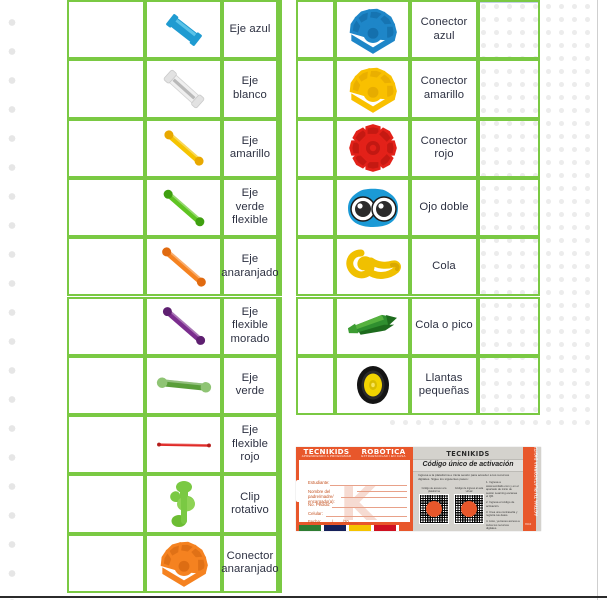 This screenshot has height=600, width=607. What do you see at coordinates (444, 30) in the screenshot?
I see `part-name-label: Conector azul` at bounding box center [444, 30].